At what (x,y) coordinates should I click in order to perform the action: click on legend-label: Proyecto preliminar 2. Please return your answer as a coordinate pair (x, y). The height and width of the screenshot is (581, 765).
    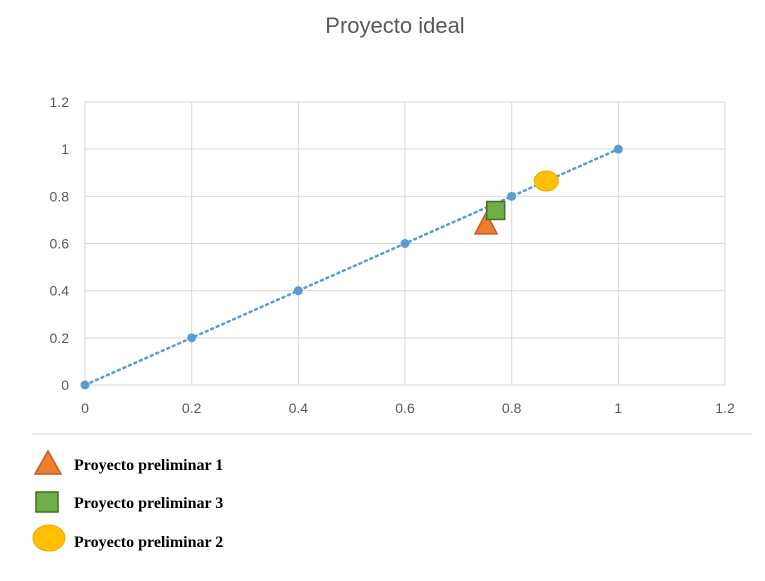
    Looking at the image, I should click on (148, 542).